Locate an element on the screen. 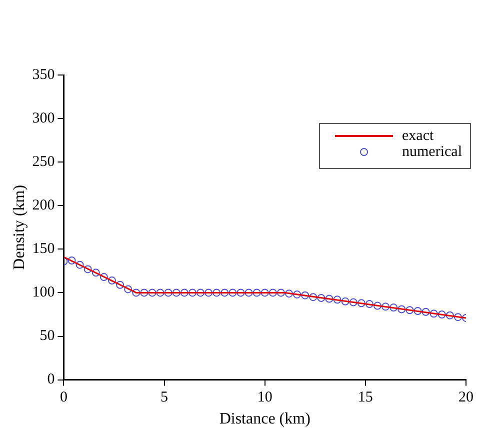  y-tick-label: 350 is located at coordinates (43, 74).